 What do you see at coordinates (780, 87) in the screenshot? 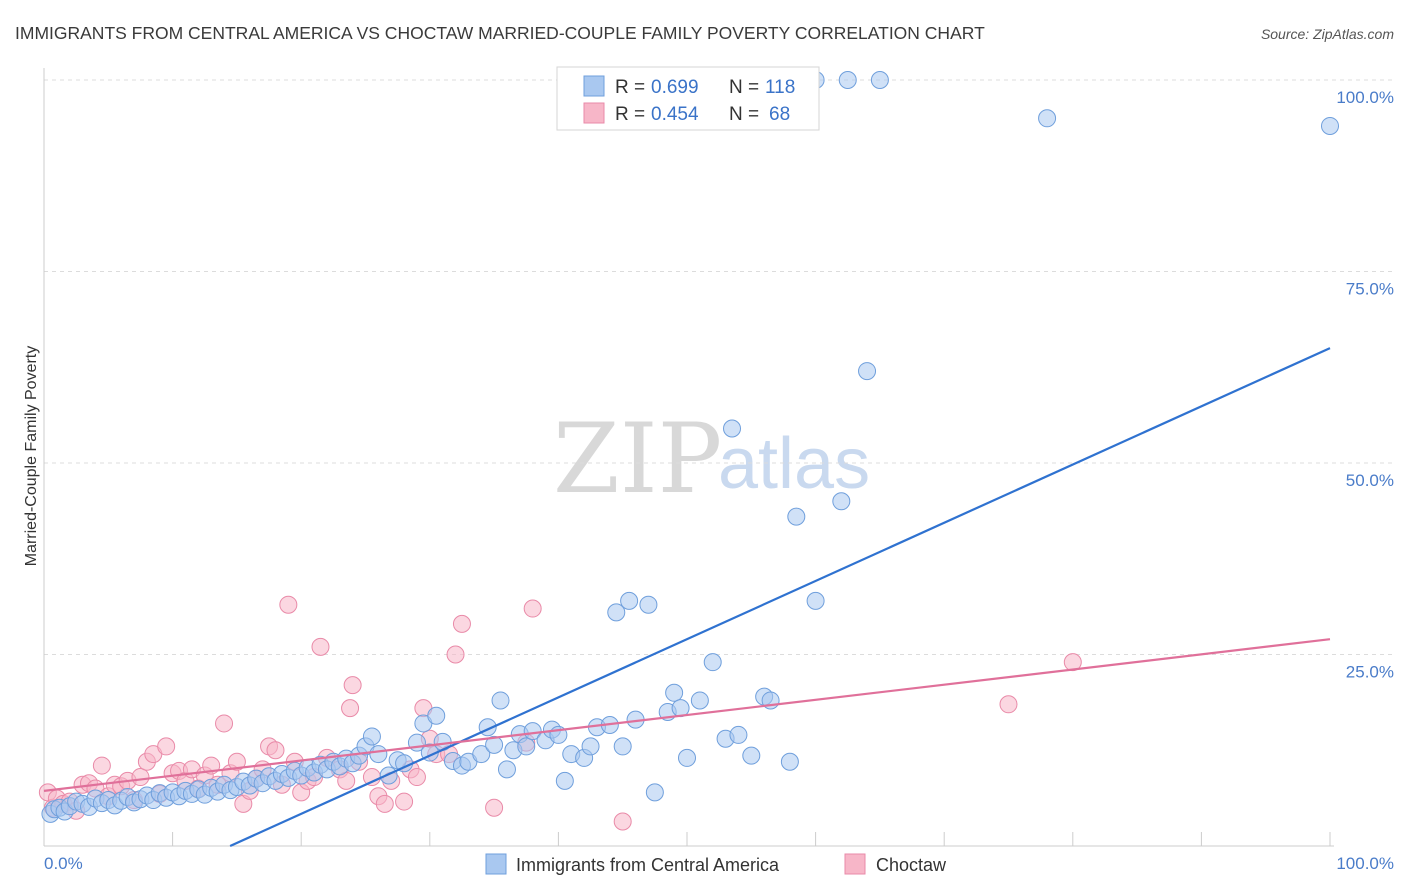
I see `legend-n-value-1: 118` at bounding box center [780, 87].